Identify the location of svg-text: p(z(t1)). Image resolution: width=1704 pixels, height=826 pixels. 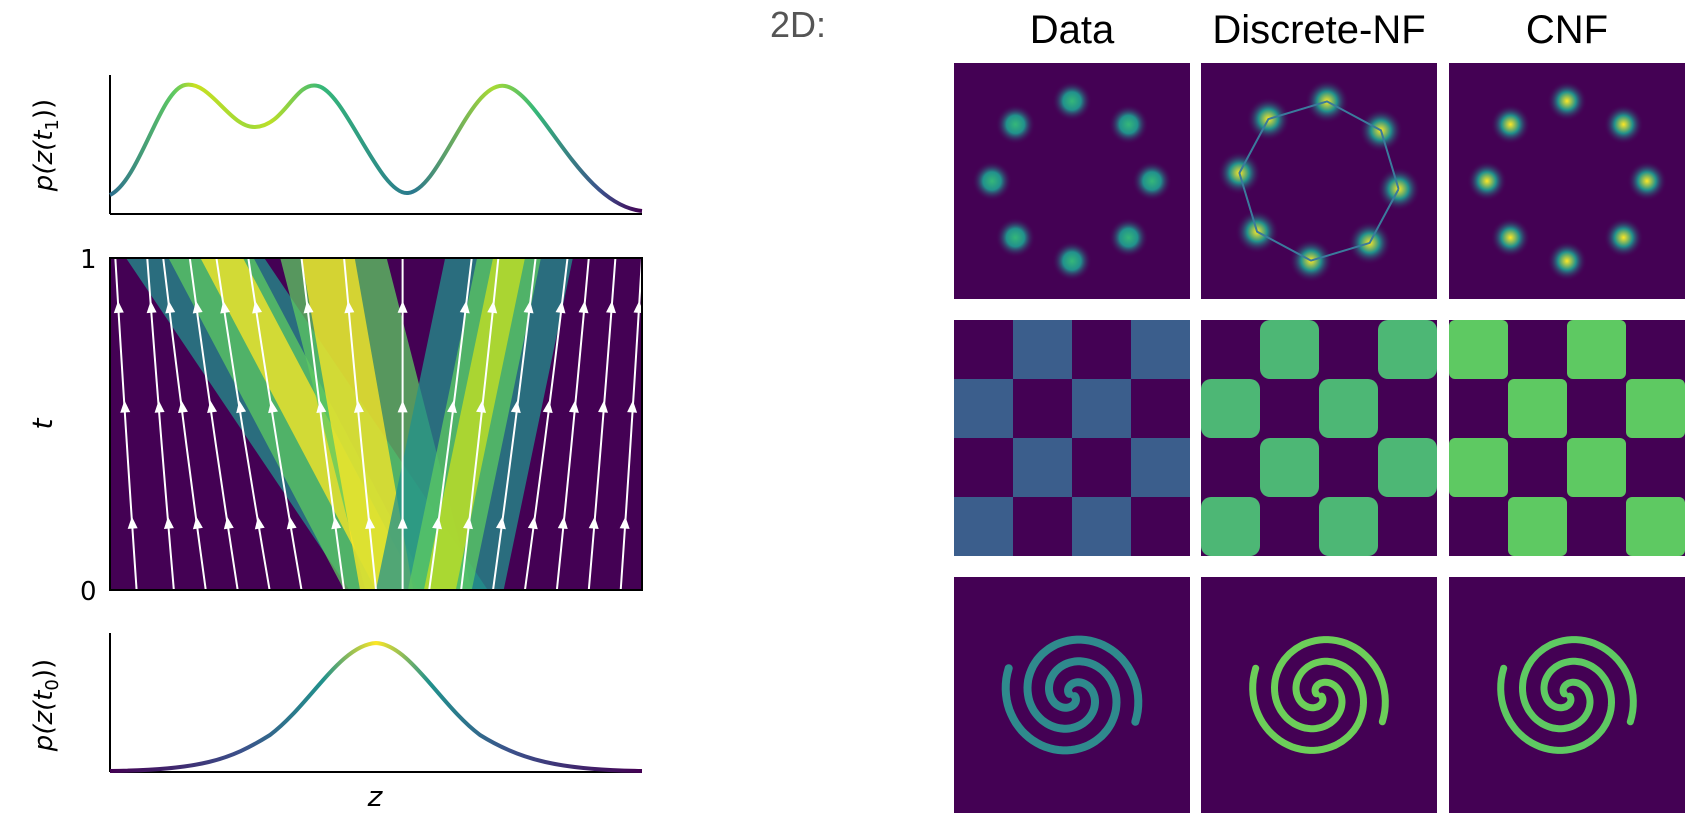
(46, 145).